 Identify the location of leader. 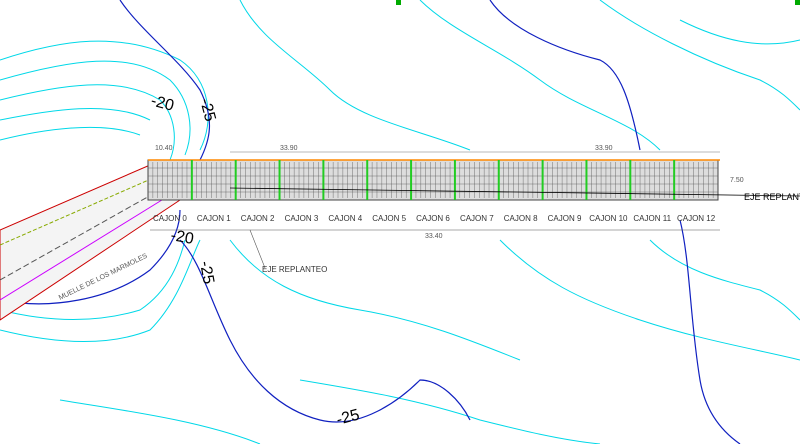
(257, 249).